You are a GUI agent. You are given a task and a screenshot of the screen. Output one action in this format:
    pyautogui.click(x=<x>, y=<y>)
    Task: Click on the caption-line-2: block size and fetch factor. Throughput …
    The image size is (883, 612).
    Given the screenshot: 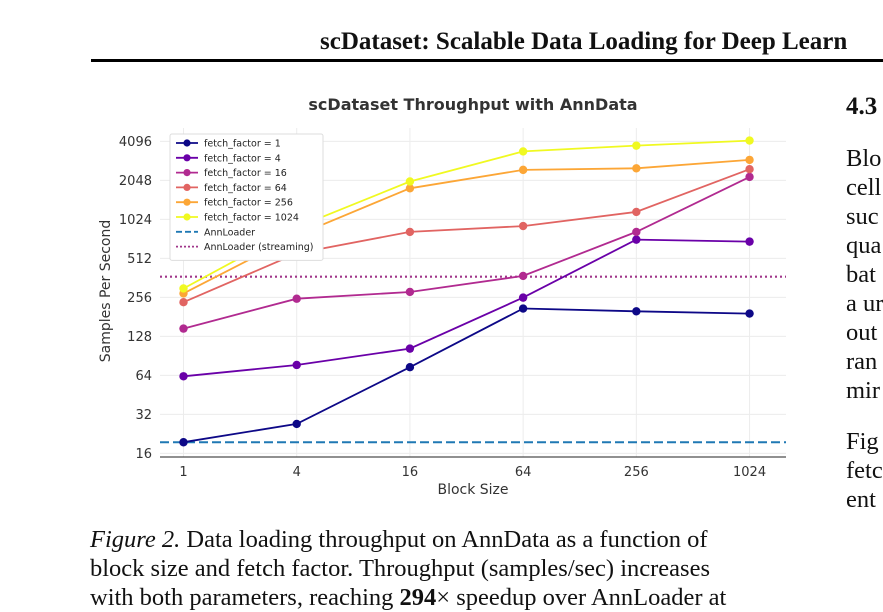 What is the action you would take?
    pyautogui.click(x=400, y=568)
    